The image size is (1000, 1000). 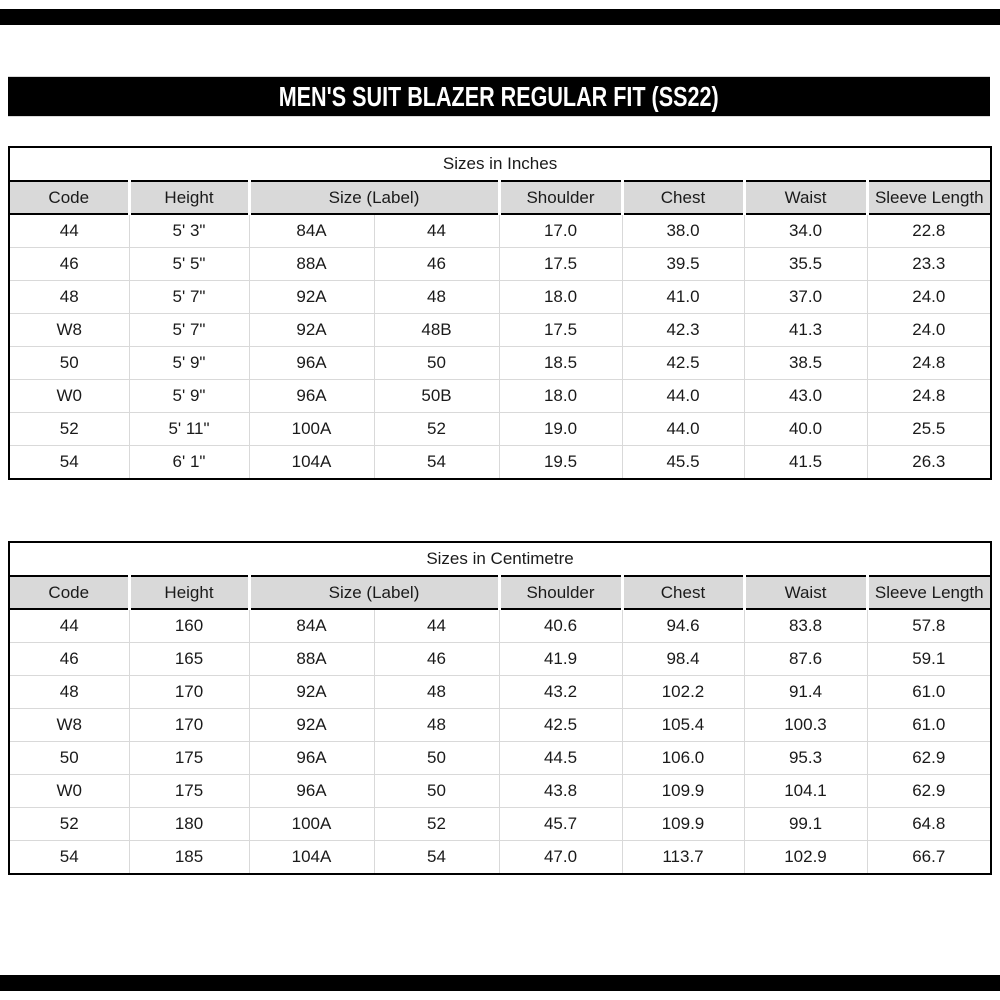 I want to click on table-cell: 94.6, so click(x=683, y=625).